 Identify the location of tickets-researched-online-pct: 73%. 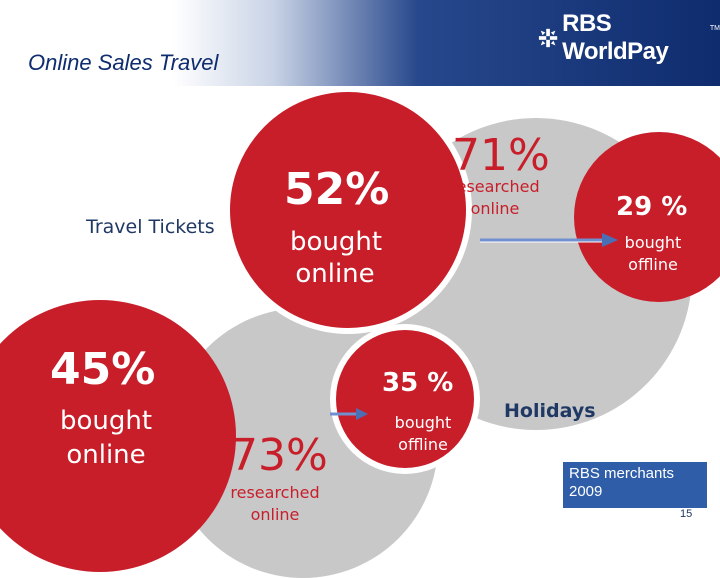
(279, 455).